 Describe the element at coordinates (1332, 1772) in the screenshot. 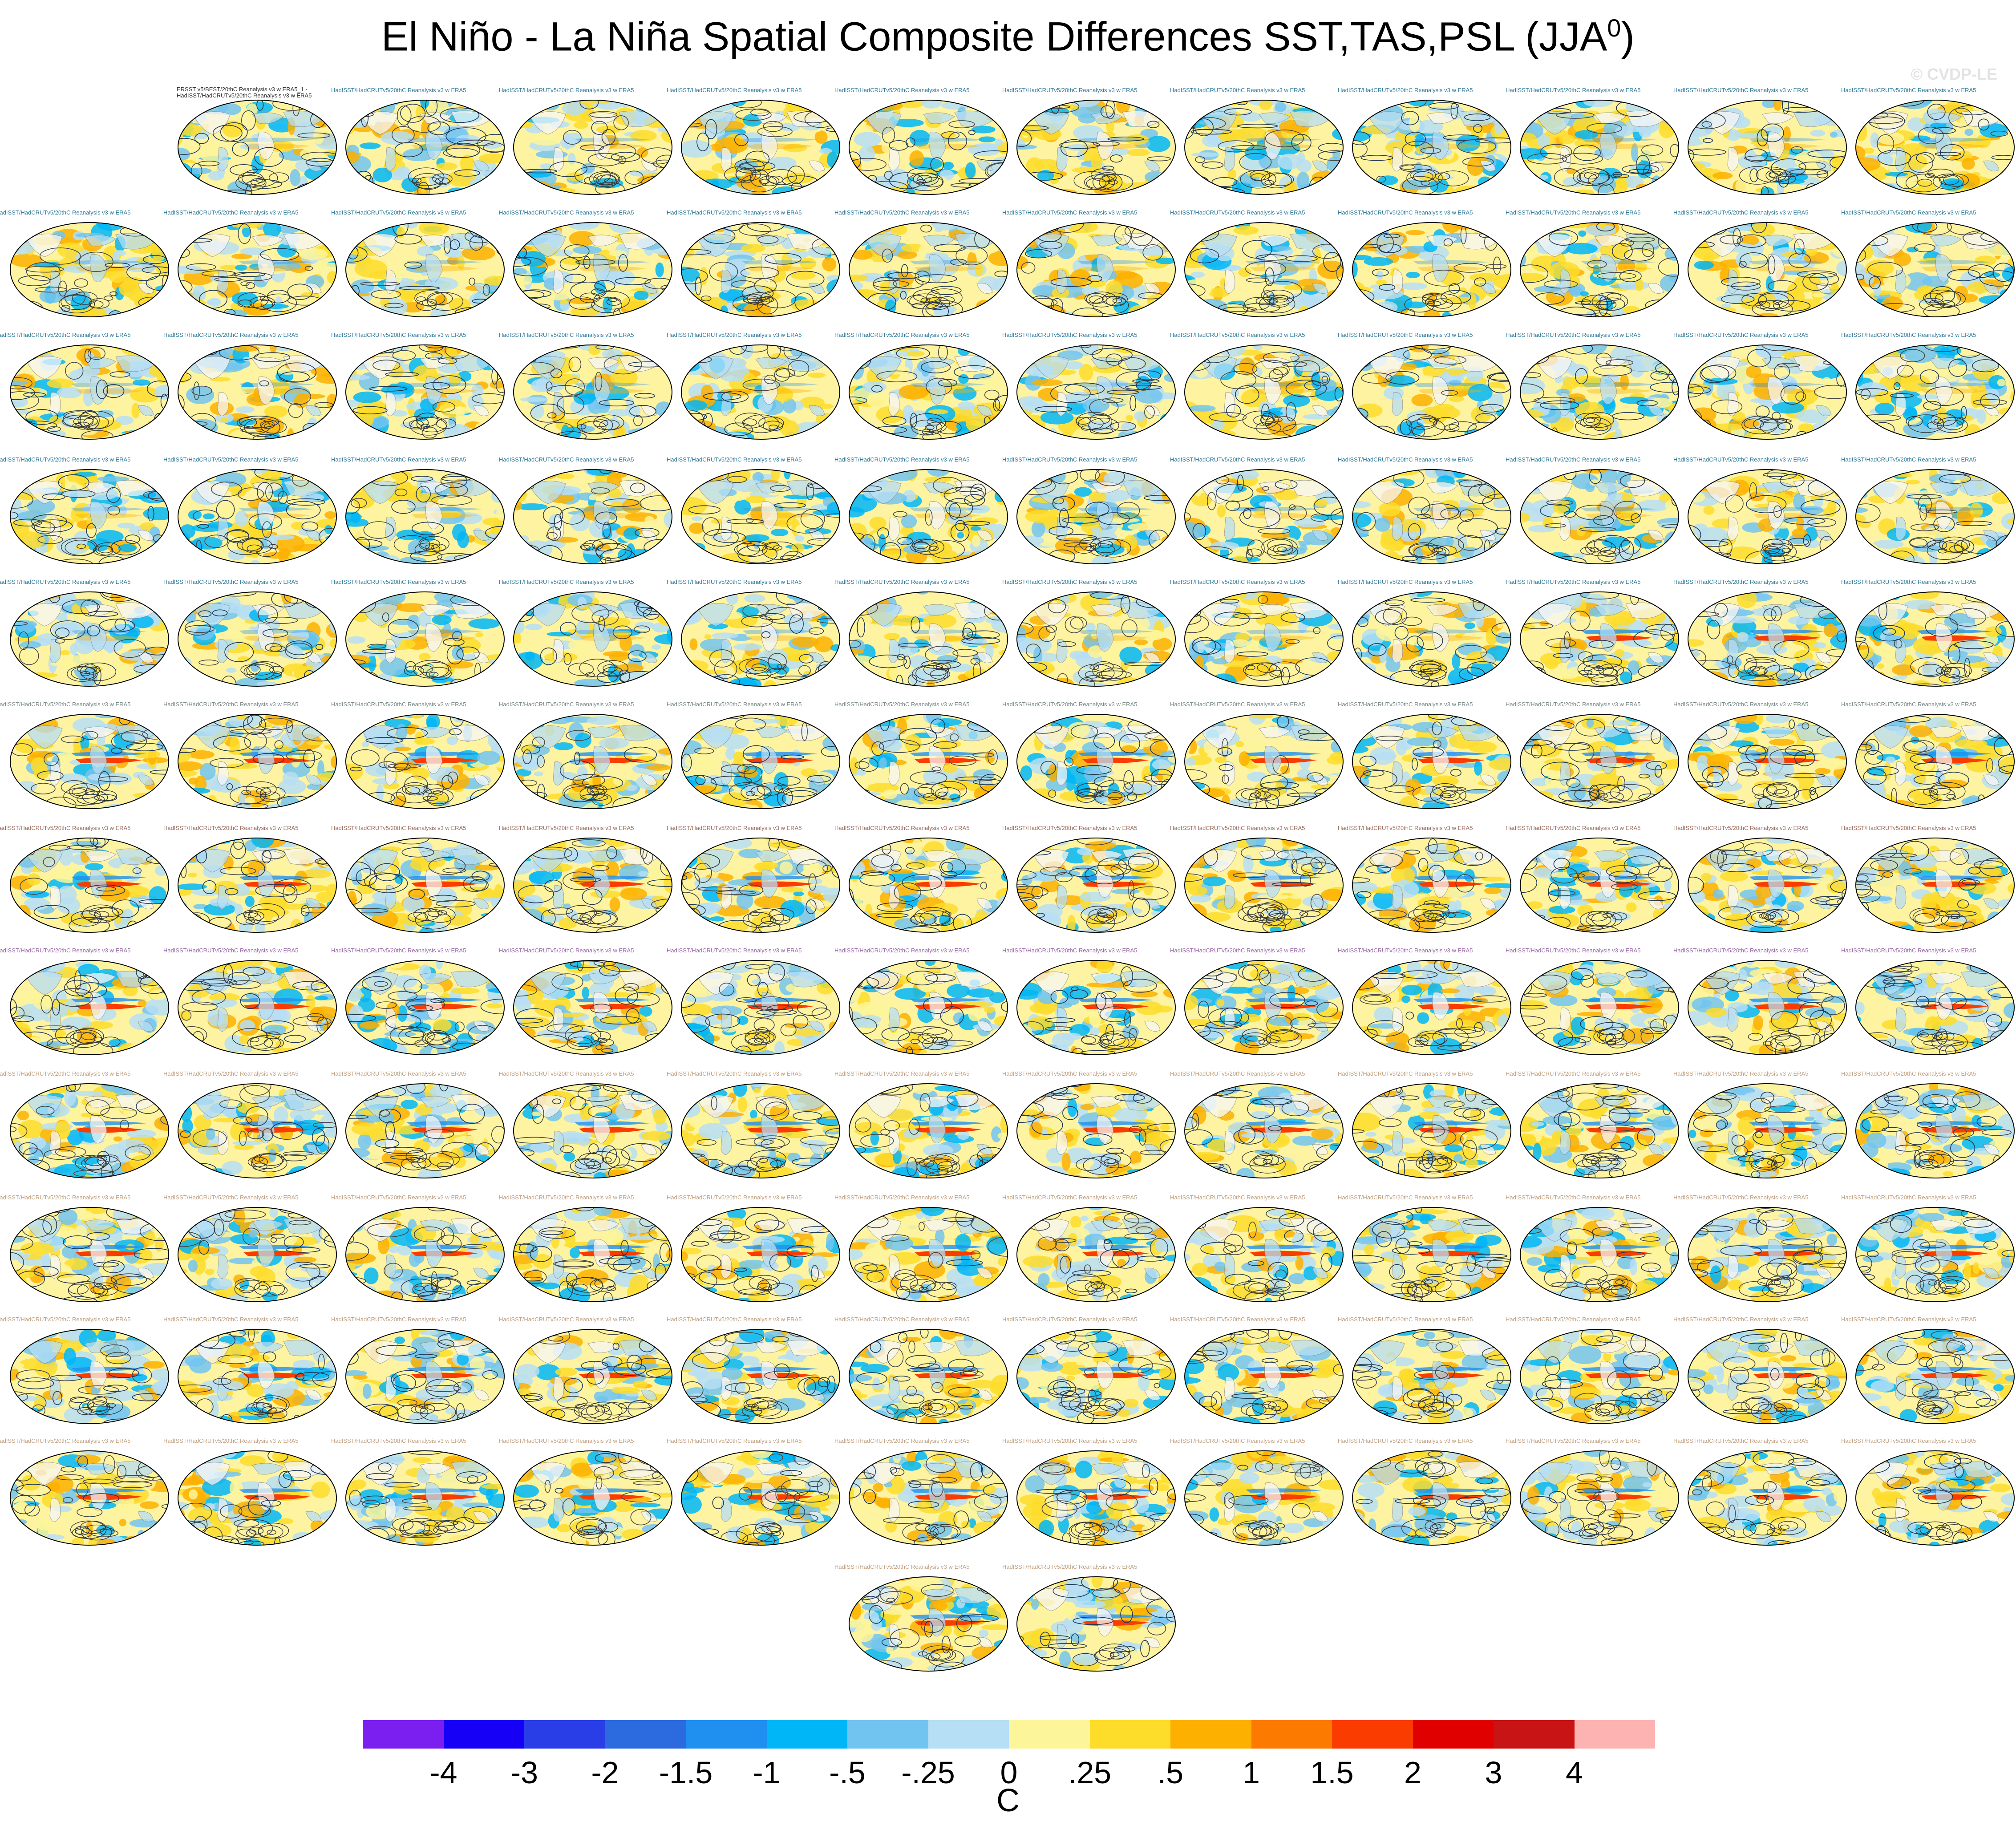

I see `colorbar-tick-label: 1.5` at that location.